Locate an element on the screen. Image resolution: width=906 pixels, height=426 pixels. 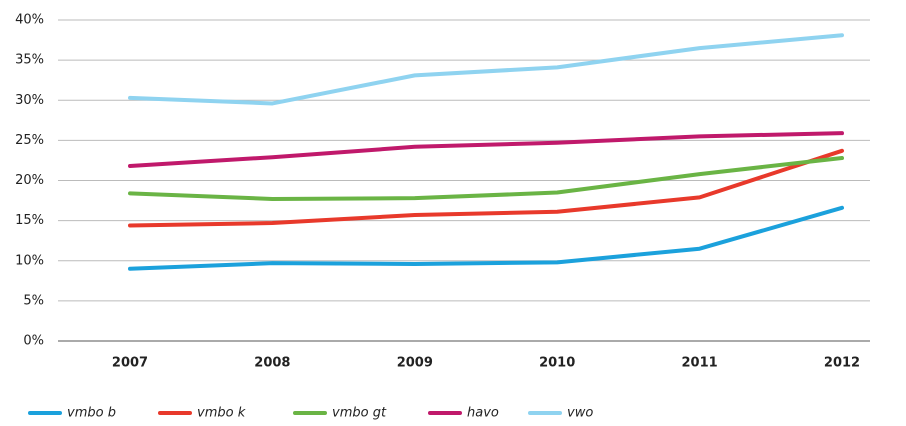
x-tick-label: 2011 is located at coordinates (700, 363).